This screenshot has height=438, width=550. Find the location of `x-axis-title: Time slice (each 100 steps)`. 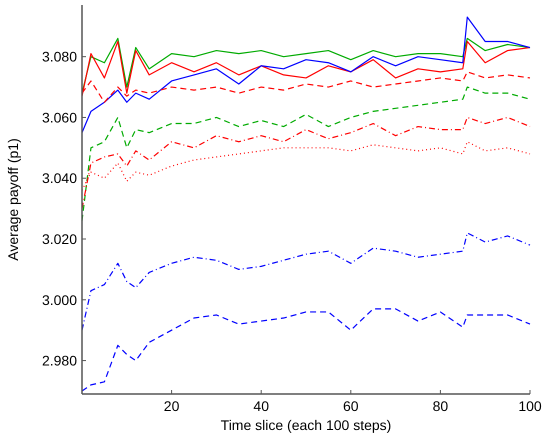

x-axis-title: Time slice (each 100 steps) is located at coordinates (306, 425).